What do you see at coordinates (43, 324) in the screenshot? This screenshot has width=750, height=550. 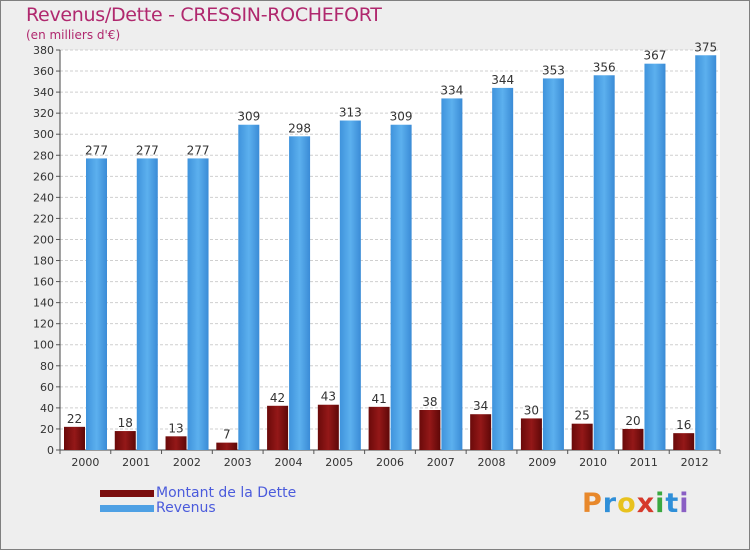 I see `y-tick-label: 120` at bounding box center [43, 324].